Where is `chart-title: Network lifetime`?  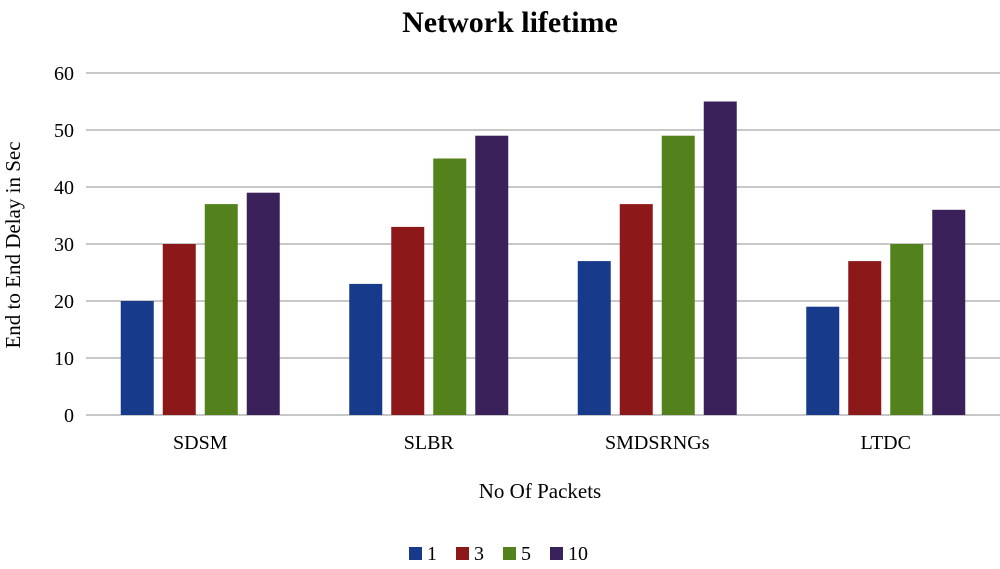 chart-title: Network lifetime is located at coordinates (510, 22).